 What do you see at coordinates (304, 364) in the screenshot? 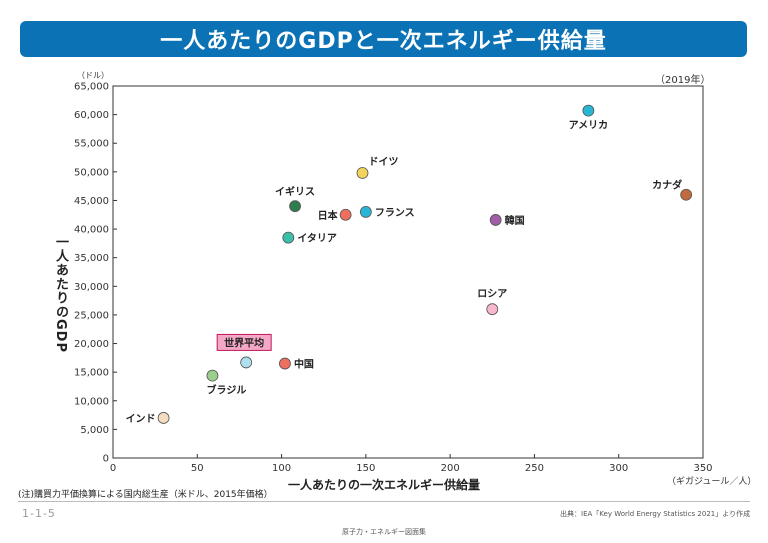
I see `point-label: 中国` at bounding box center [304, 364].